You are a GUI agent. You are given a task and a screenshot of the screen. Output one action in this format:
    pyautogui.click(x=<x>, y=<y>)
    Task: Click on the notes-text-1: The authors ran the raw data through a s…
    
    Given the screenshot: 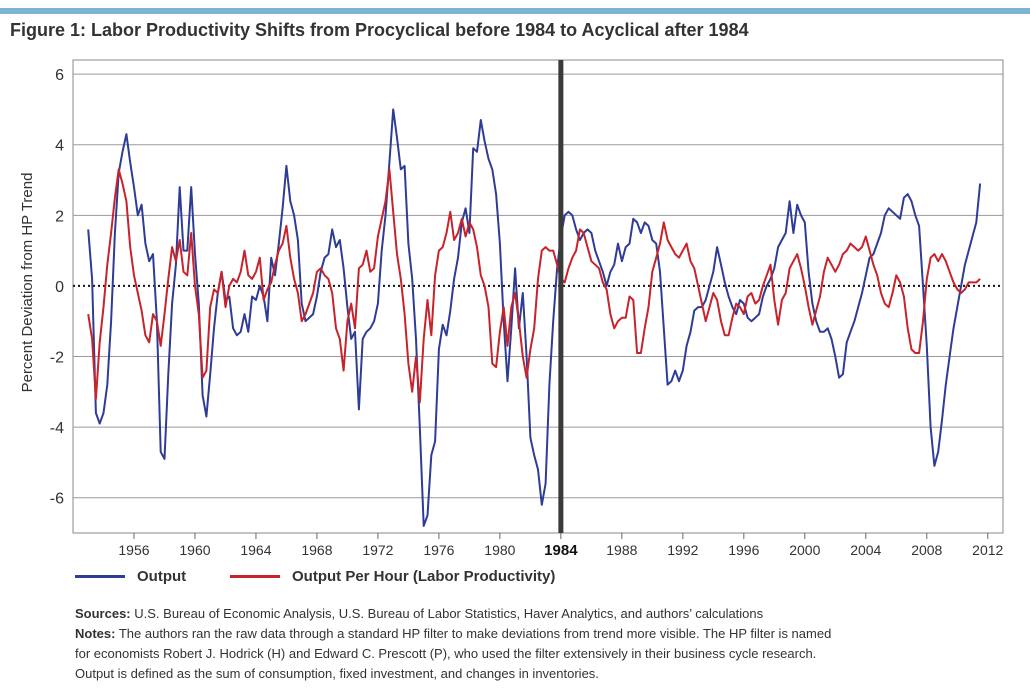 What is the action you would take?
    pyautogui.click(x=475, y=633)
    